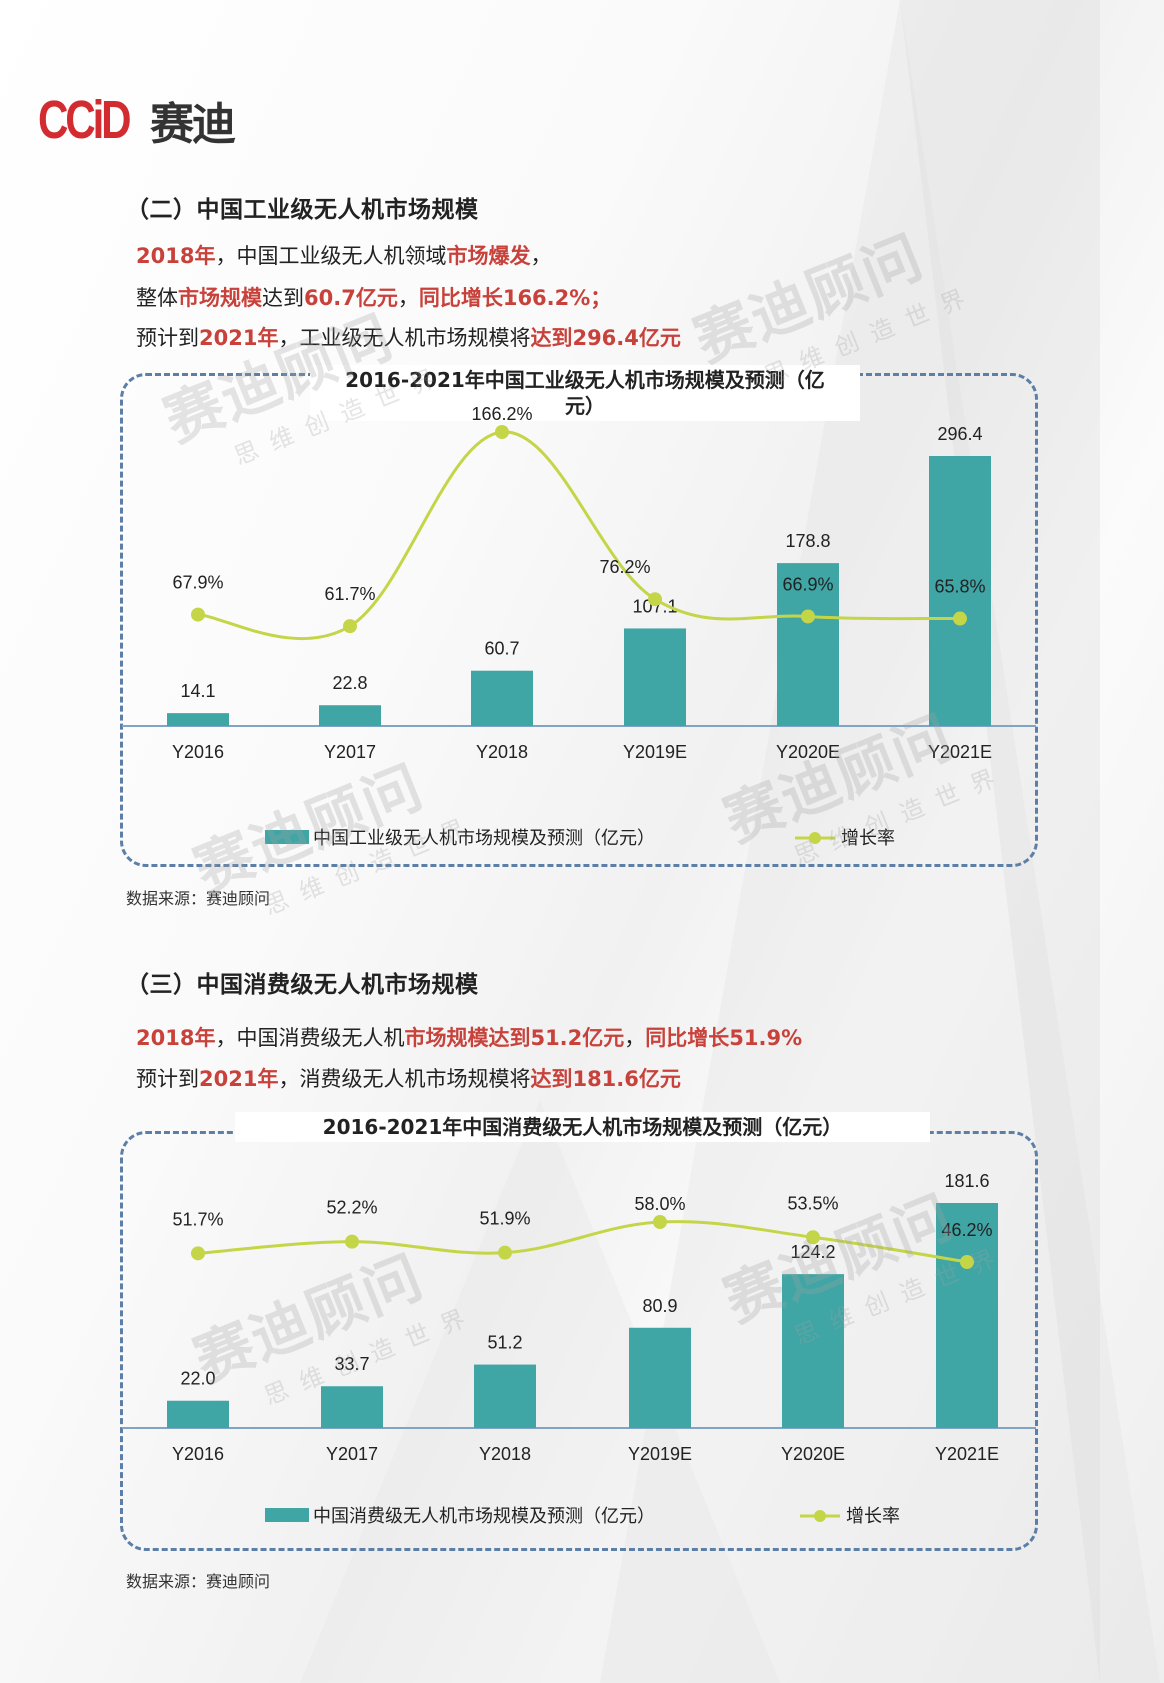  What do you see at coordinates (351, 298) in the screenshot?
I see `highlight-text: 60.7亿元` at bounding box center [351, 298].